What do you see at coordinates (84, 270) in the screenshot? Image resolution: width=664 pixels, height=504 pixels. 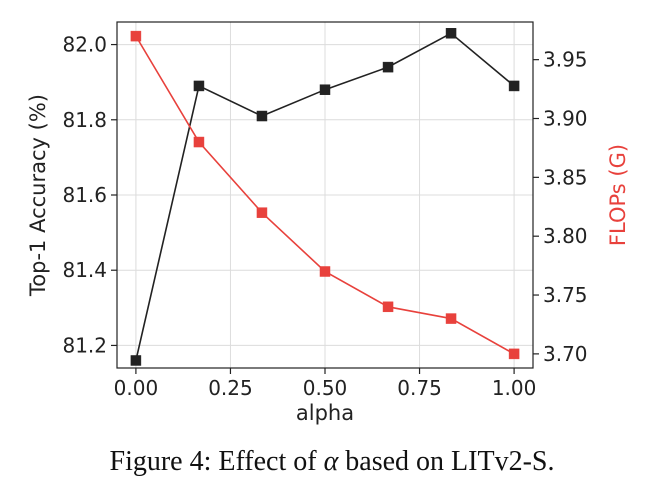 I see `left-tick-label: 81.4` at bounding box center [84, 270].